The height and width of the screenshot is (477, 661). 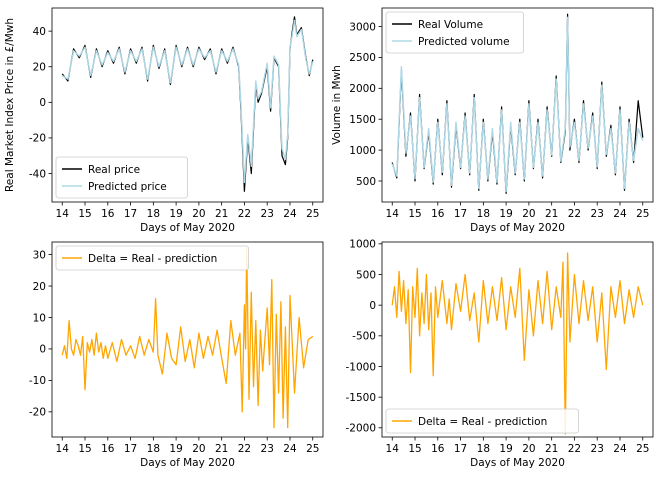 I want to click on price-delta-x-tick-label: 14, so click(x=63, y=449).